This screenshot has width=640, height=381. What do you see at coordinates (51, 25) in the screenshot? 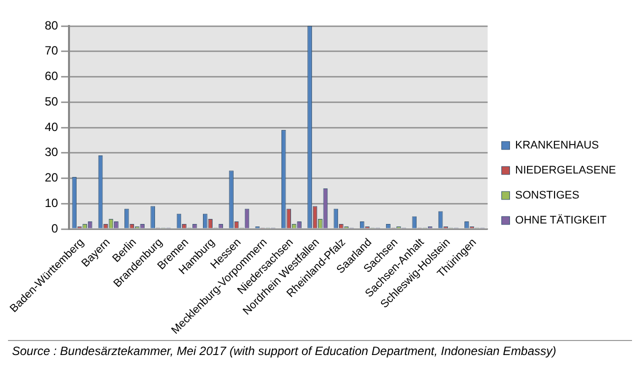
I see `y-tick-label: 80` at bounding box center [51, 25].